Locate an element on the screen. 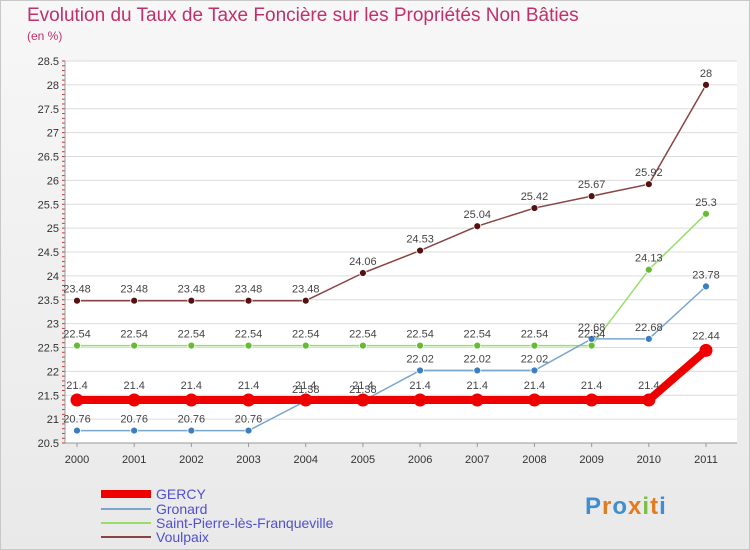 The width and height of the screenshot is (750, 550). data-label-voulpaix: 25.67 is located at coordinates (592, 185).